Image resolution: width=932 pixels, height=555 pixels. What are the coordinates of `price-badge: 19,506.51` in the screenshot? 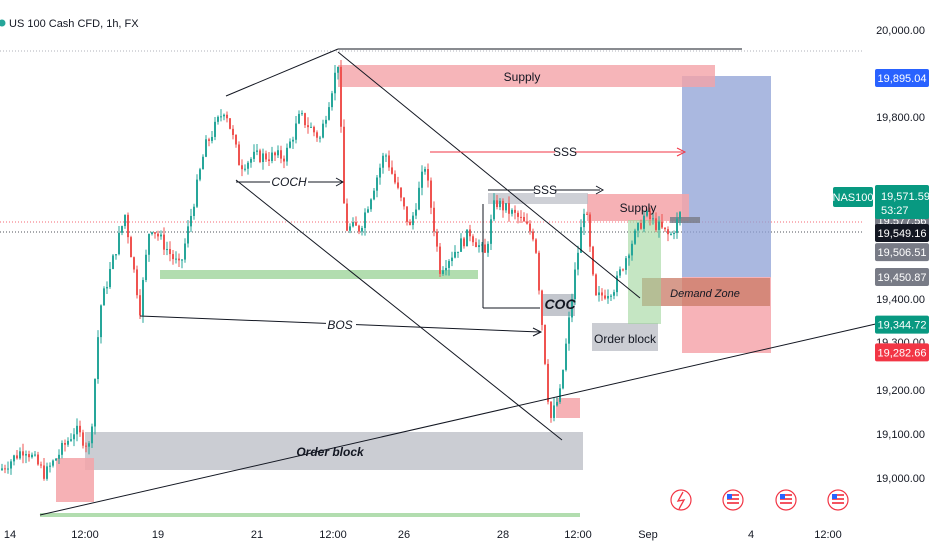 It's located at (902, 252).